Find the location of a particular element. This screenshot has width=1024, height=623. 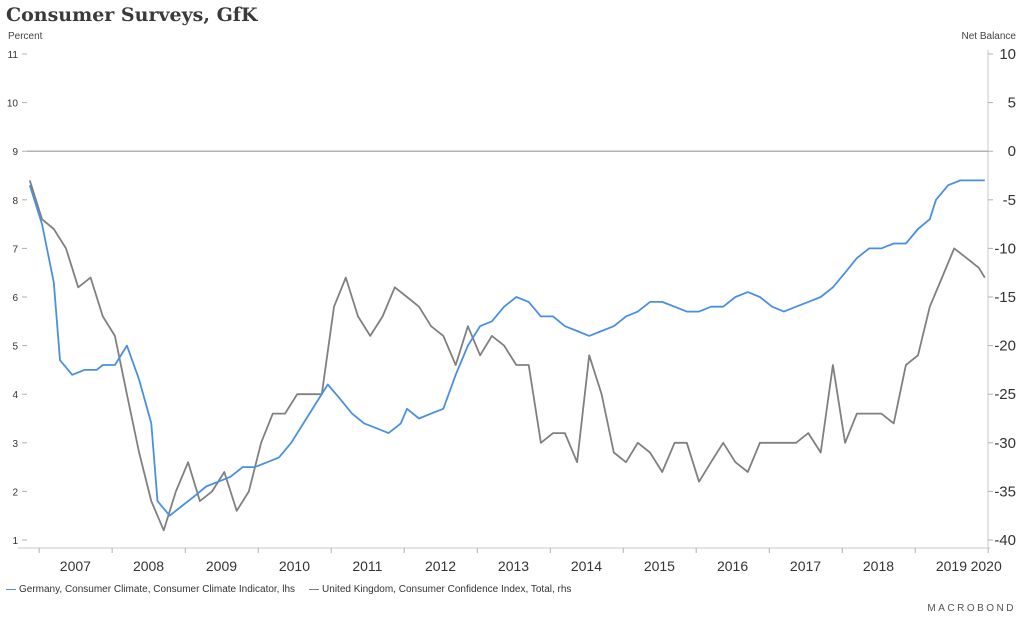

right-tick-label: -40 is located at coordinates (1005, 540).